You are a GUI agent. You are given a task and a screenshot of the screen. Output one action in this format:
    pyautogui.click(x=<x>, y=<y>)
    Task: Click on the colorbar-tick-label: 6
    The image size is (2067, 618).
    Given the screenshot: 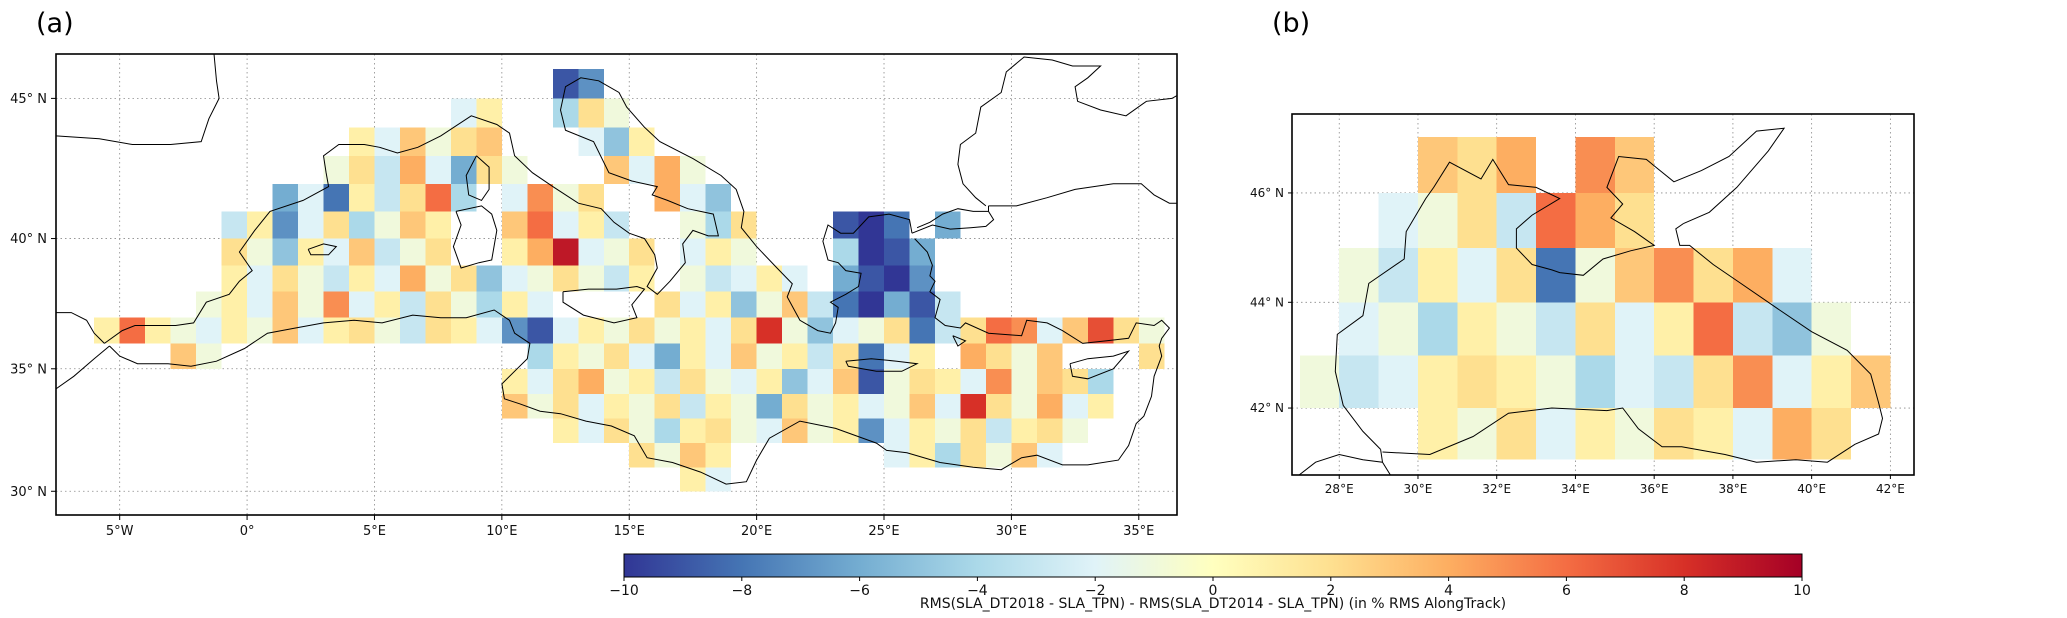 What is the action you would take?
    pyautogui.click(x=1566, y=591)
    